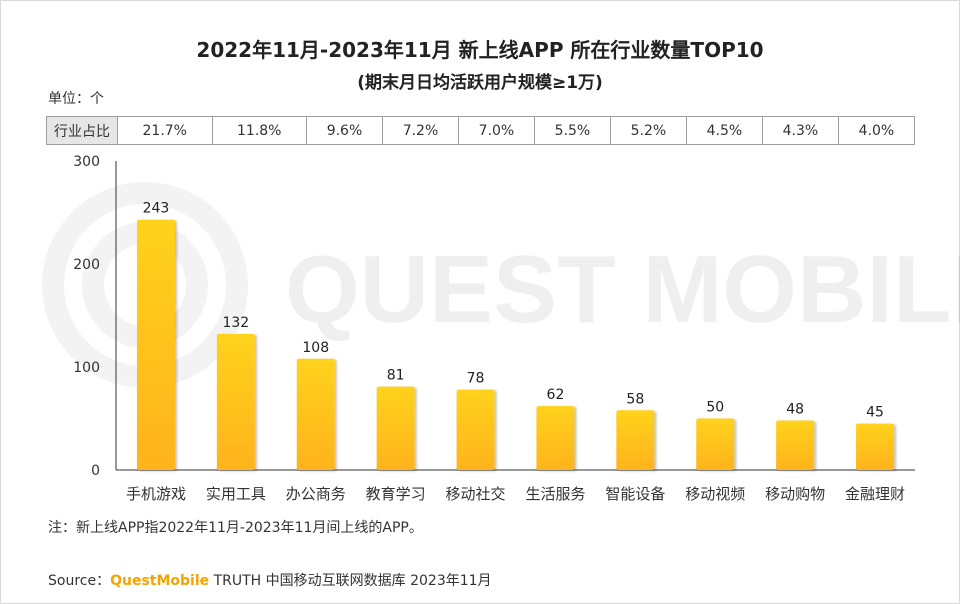 The image size is (960, 604). What do you see at coordinates (86, 162) in the screenshot?
I see `y-tick-label: 300` at bounding box center [86, 162].